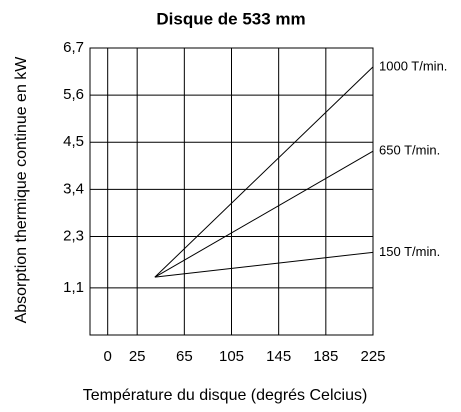 The height and width of the screenshot is (412, 461). What do you see at coordinates (231, 356) in the screenshot?
I see `x-tick-label: 105` at bounding box center [231, 356].